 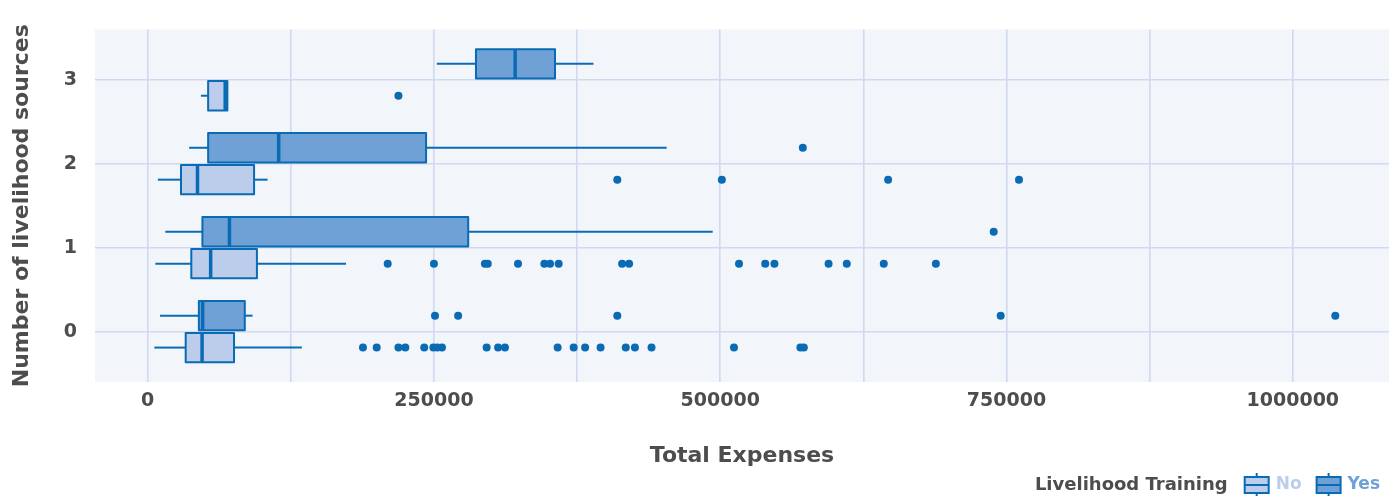 I want to click on x-tick-label: 500000, so click(x=720, y=399).